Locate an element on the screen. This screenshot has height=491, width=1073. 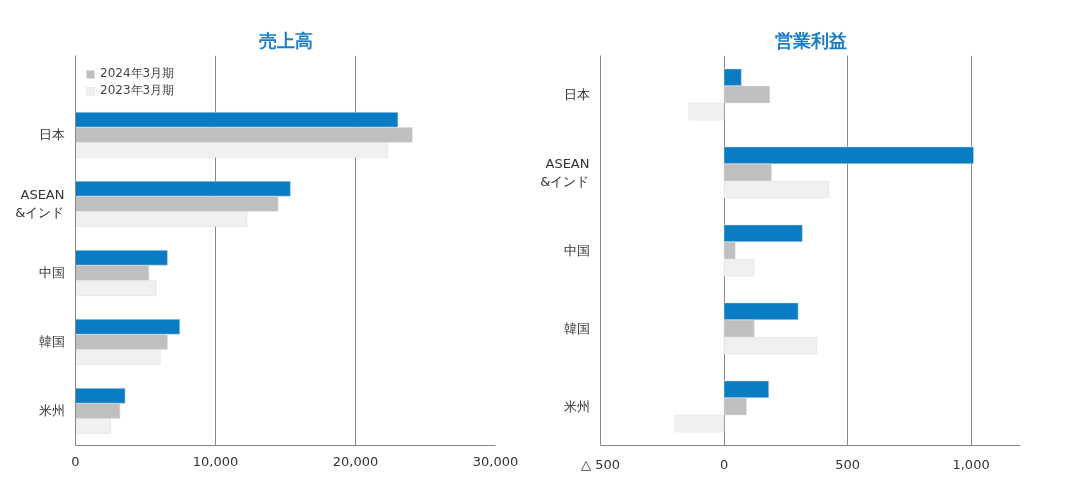
chart-title: 営業利益 is located at coordinates (810, 40).